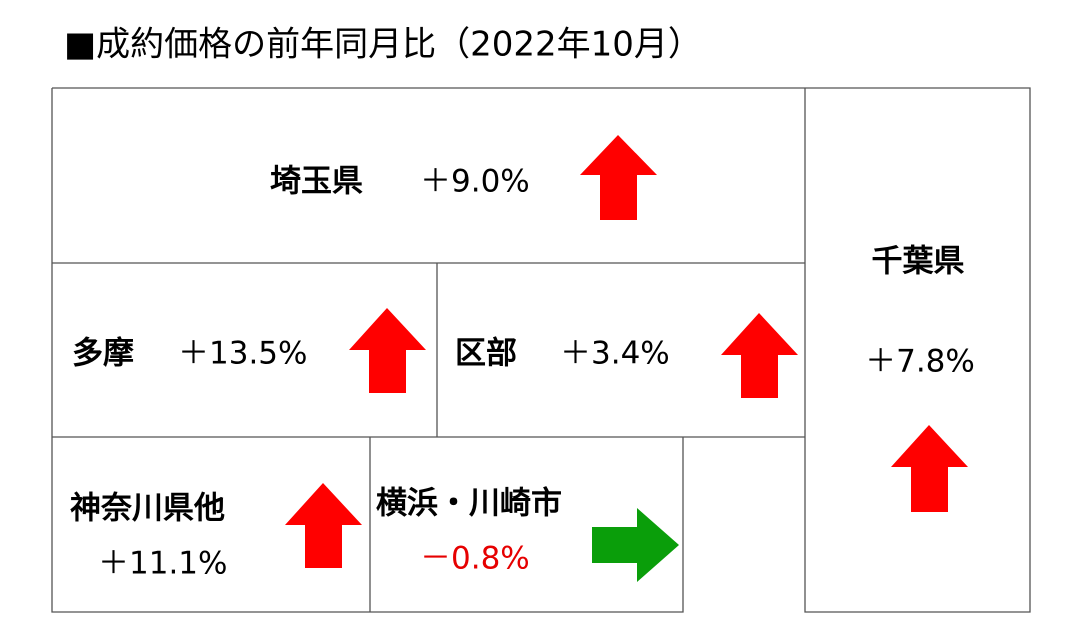  What do you see at coordinates (469, 504) in the screenshot?
I see `region-name: 横浜・川崎市` at bounding box center [469, 504].